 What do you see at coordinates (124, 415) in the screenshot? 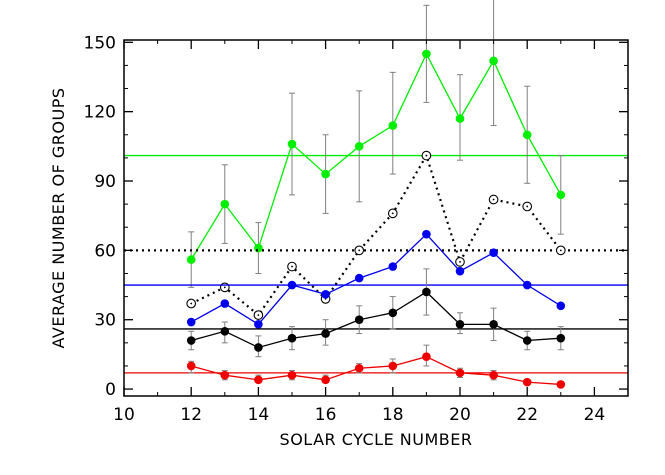
I see `x-tick-label: 10` at bounding box center [124, 415].